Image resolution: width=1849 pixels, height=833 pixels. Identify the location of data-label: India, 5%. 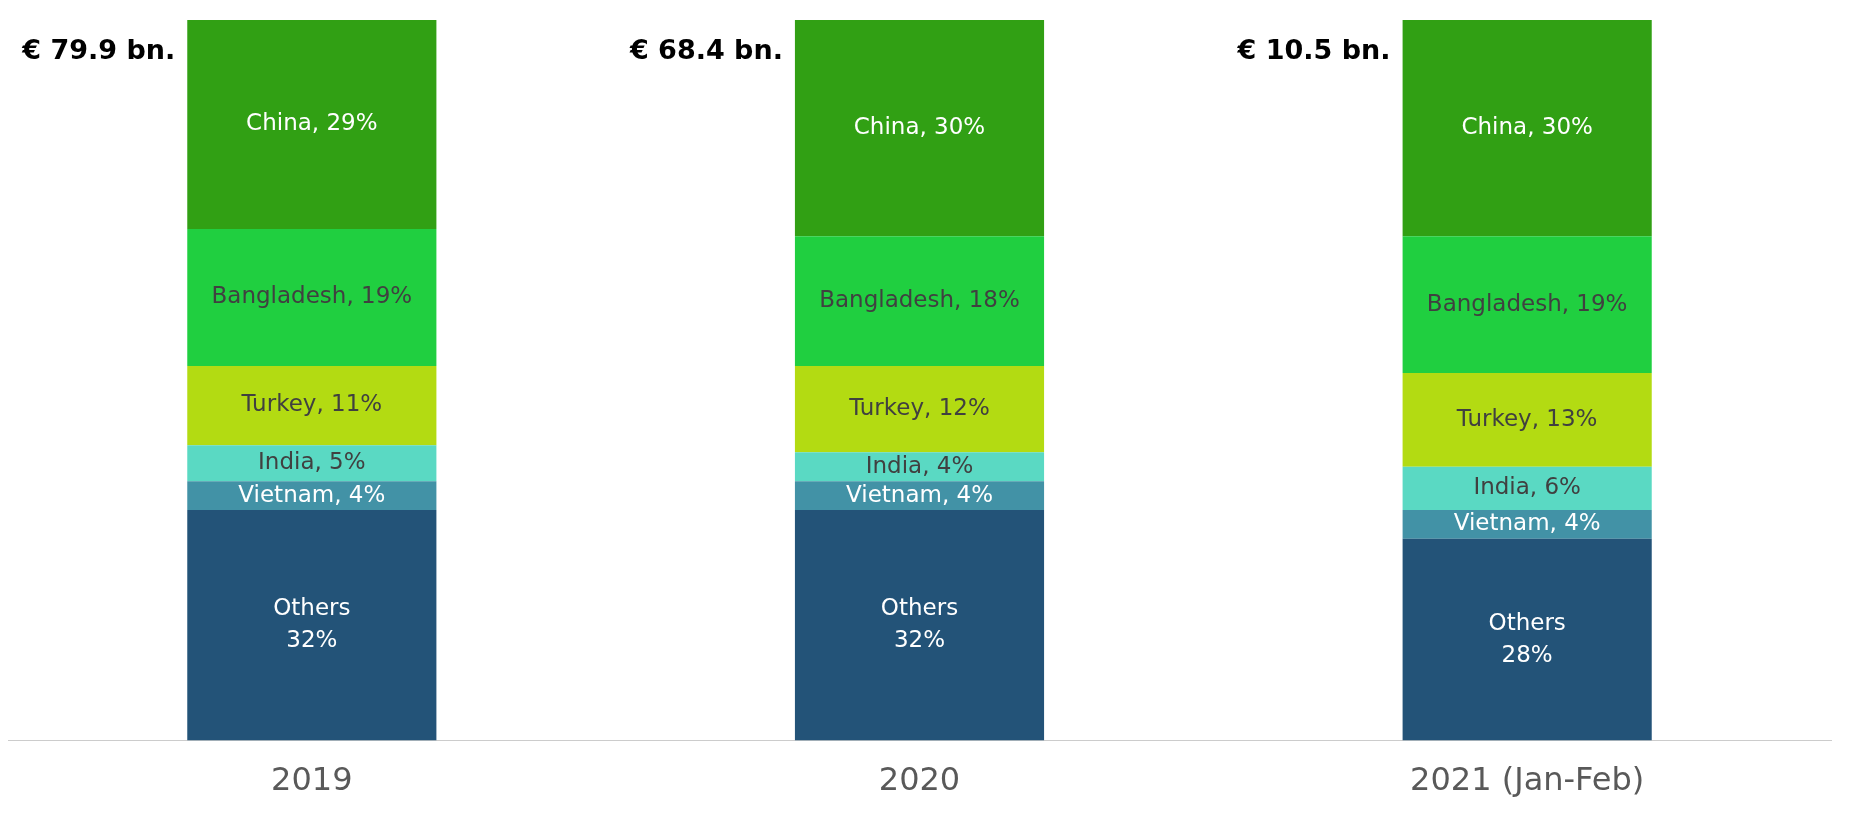
(312, 461).